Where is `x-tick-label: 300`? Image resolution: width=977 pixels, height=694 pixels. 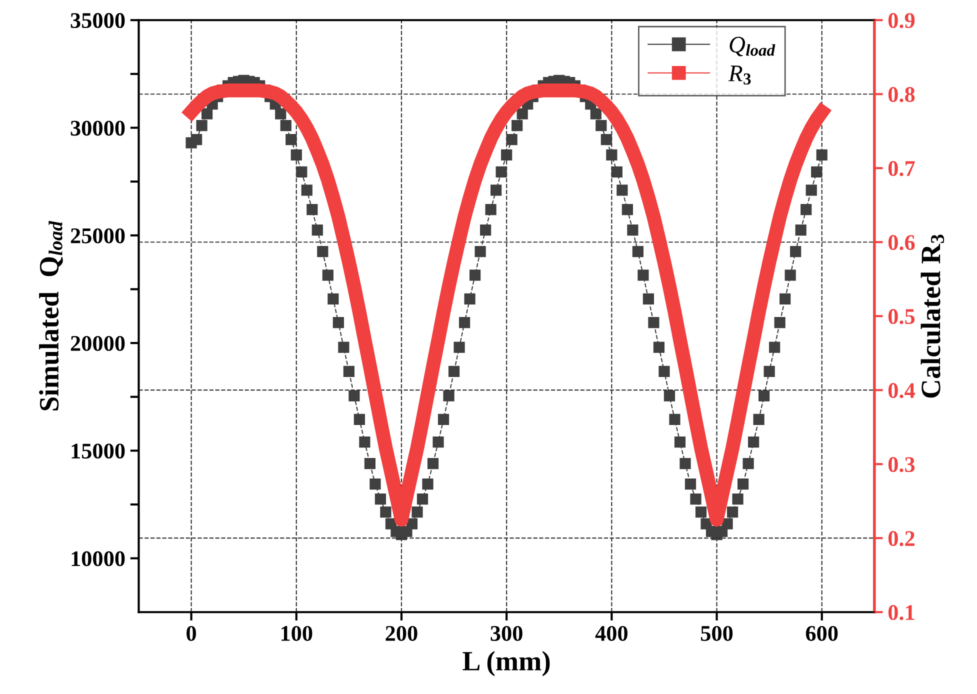 x-tick-label: 300 is located at coordinates (506, 633).